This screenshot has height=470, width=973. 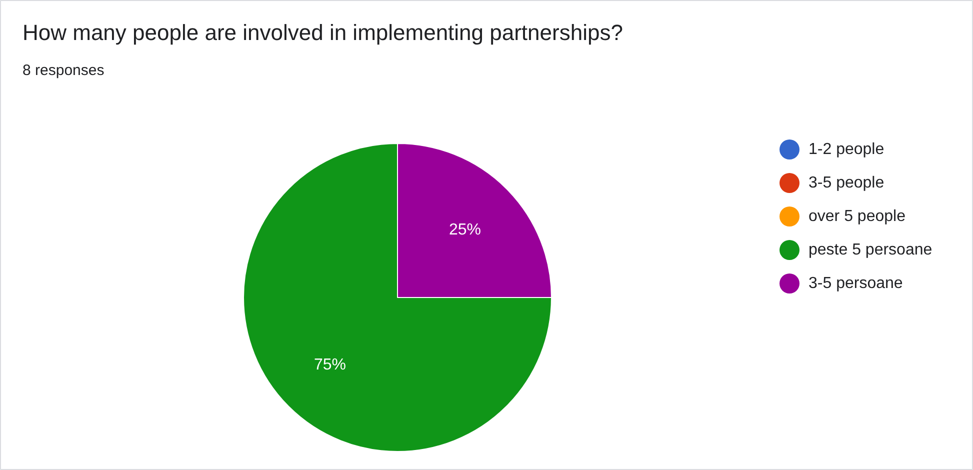 I want to click on legend-label: over 5 people, so click(x=857, y=216).